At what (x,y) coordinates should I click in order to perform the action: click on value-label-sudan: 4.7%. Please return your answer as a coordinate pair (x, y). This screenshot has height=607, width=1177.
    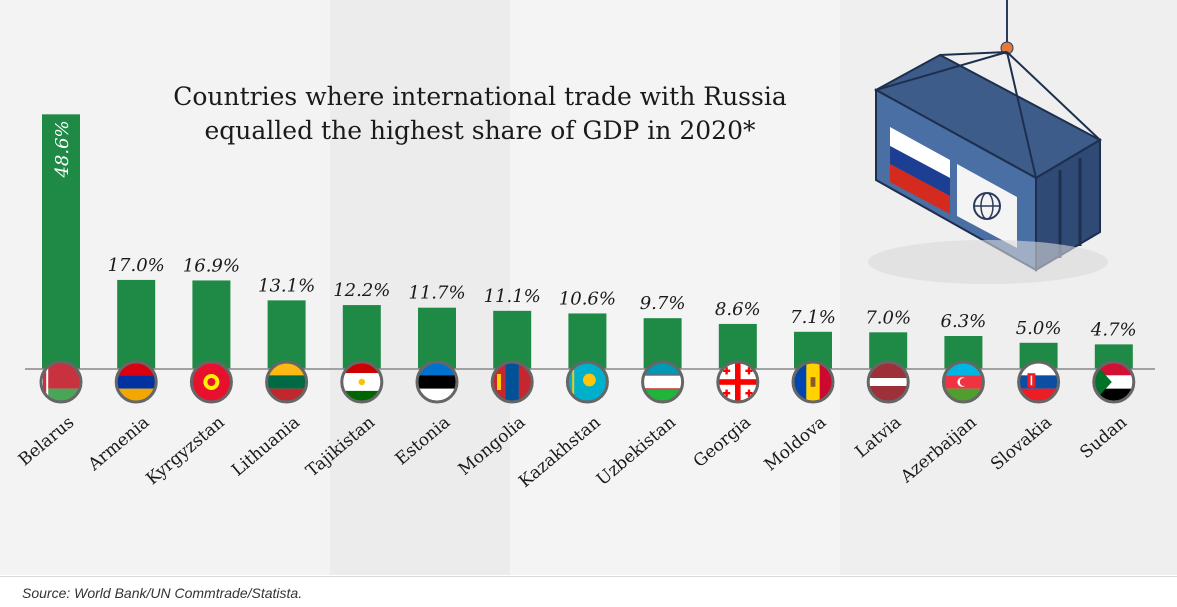
    Looking at the image, I should click on (1113, 329).